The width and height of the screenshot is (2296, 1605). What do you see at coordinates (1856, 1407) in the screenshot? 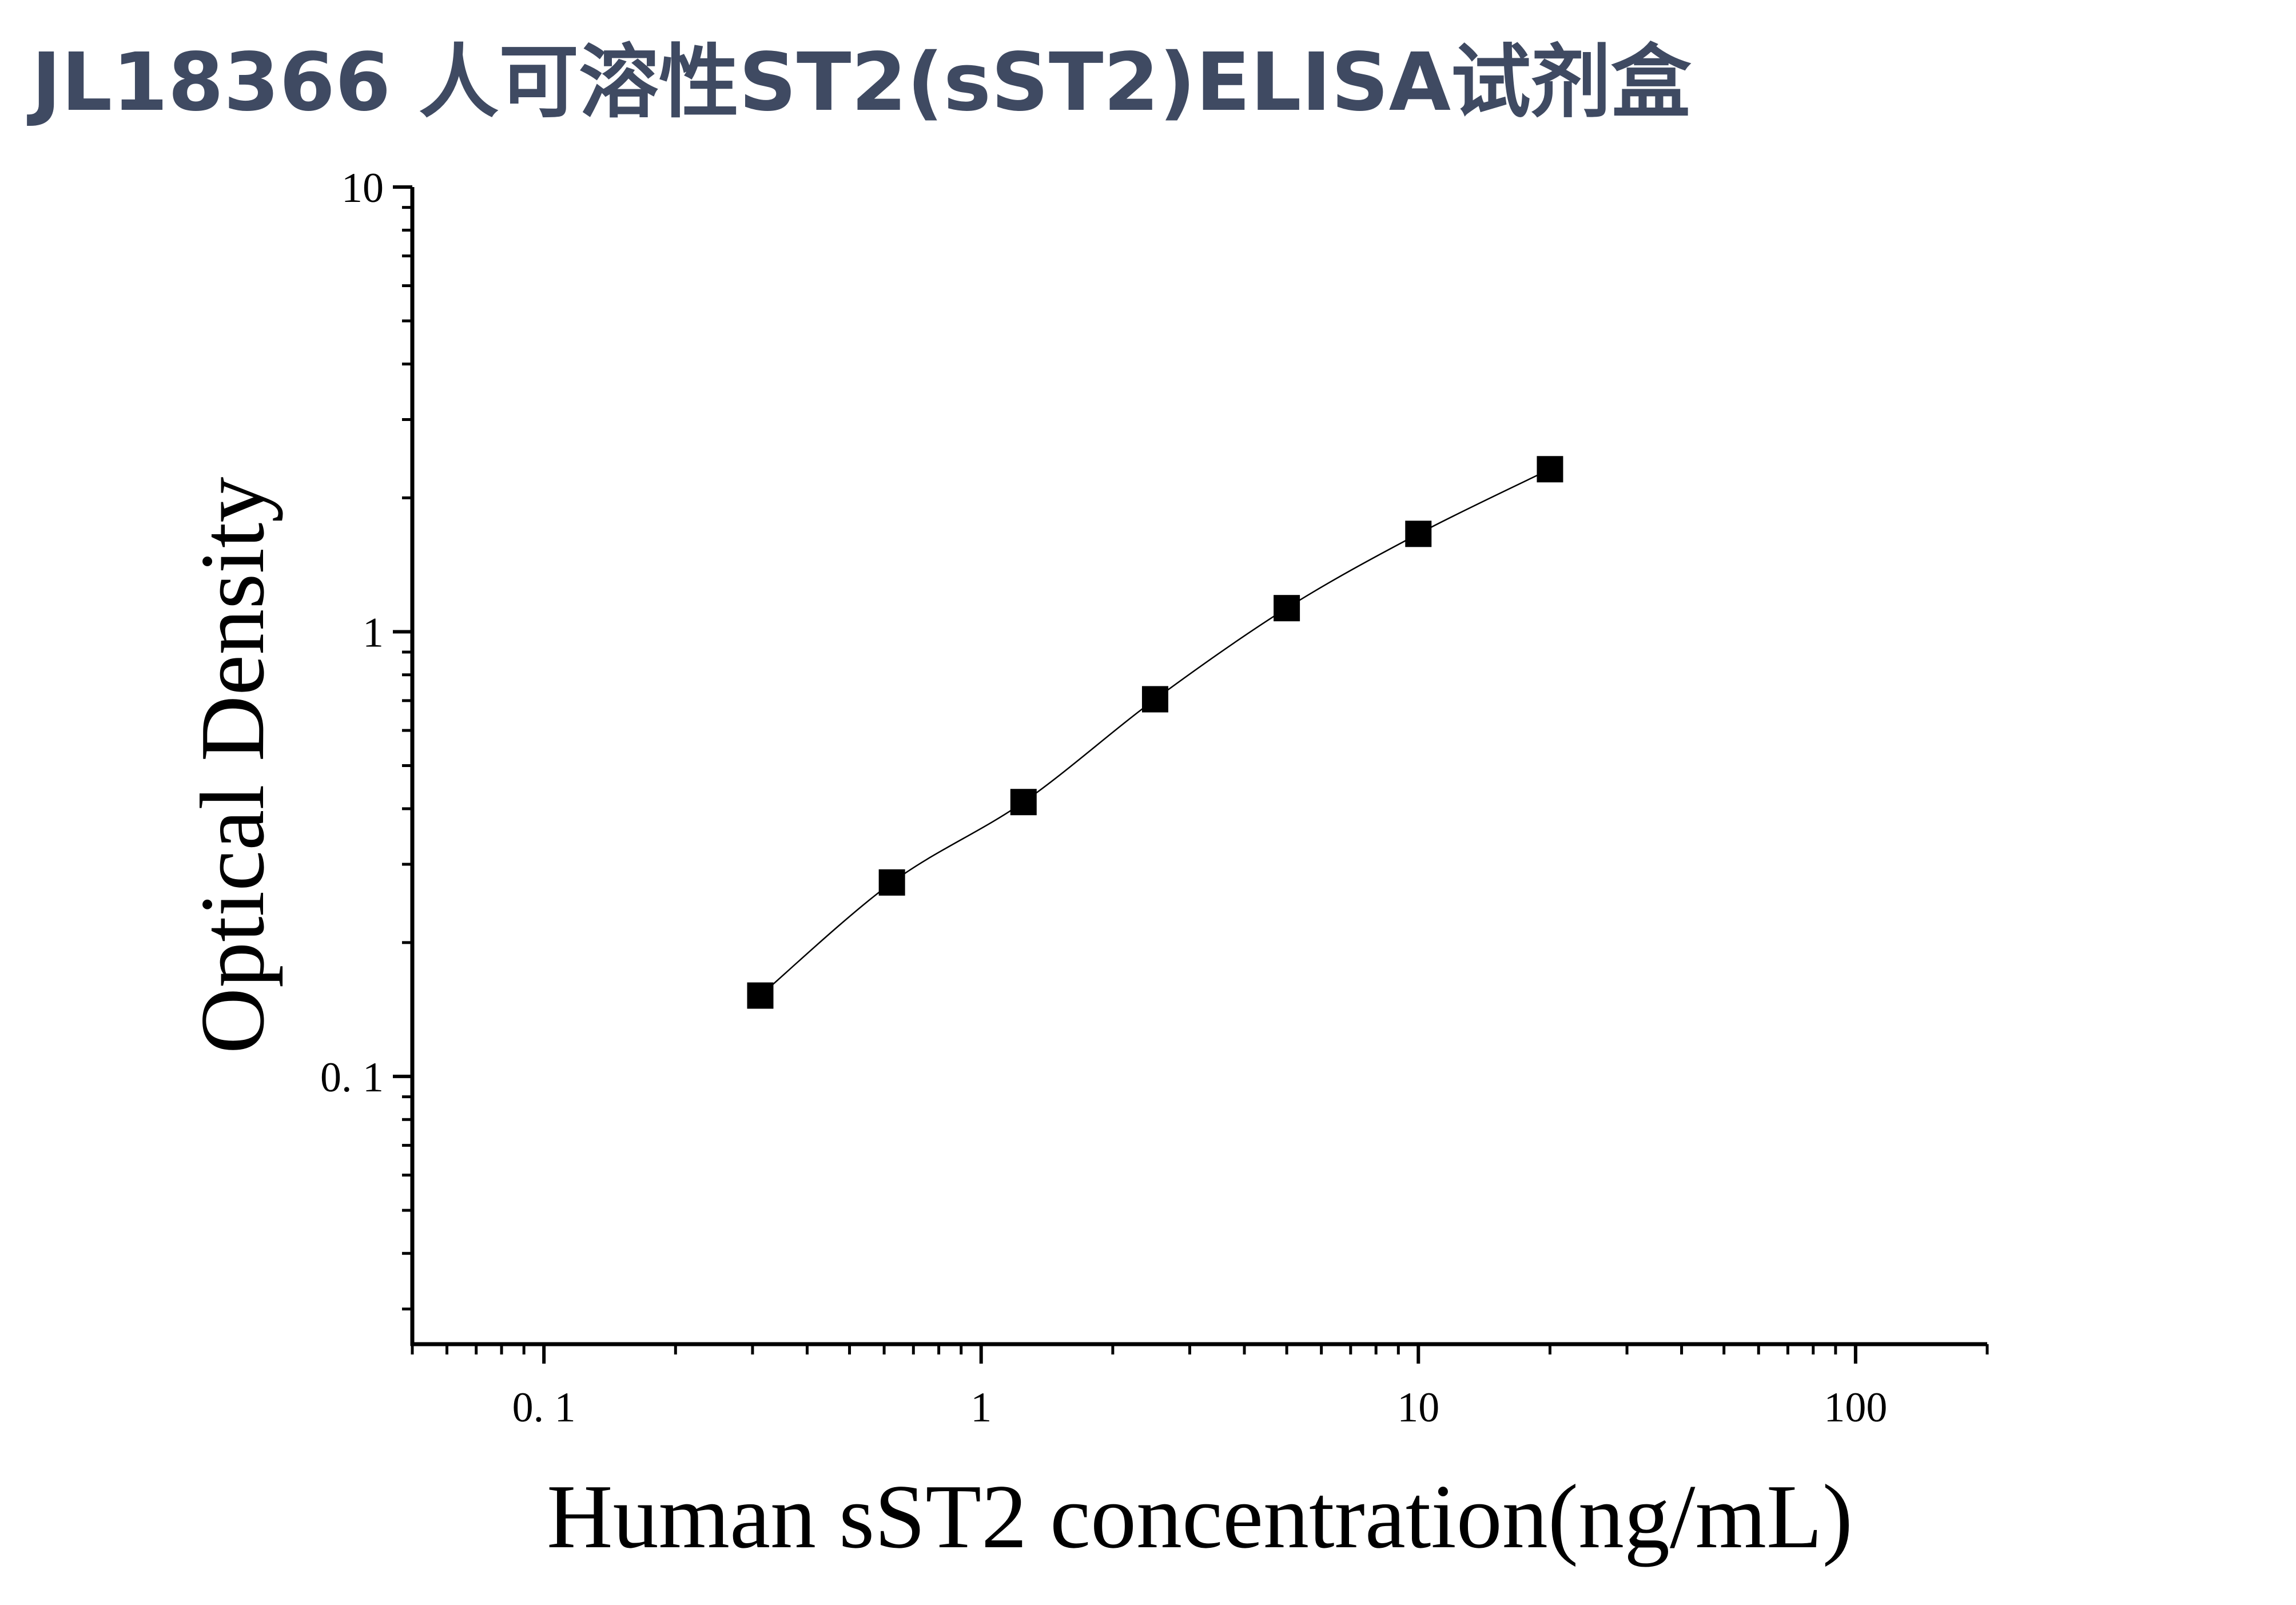
I see `x-tick-label: 100` at bounding box center [1856, 1407].